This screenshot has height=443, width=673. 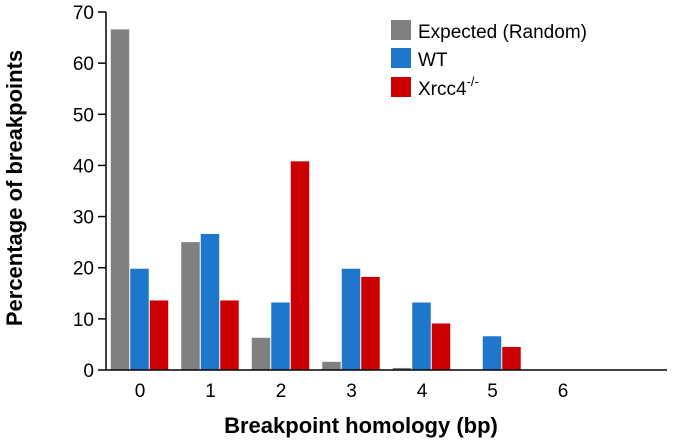 What do you see at coordinates (401, 30) in the screenshot?
I see `legend-swatch-expected` at bounding box center [401, 30].